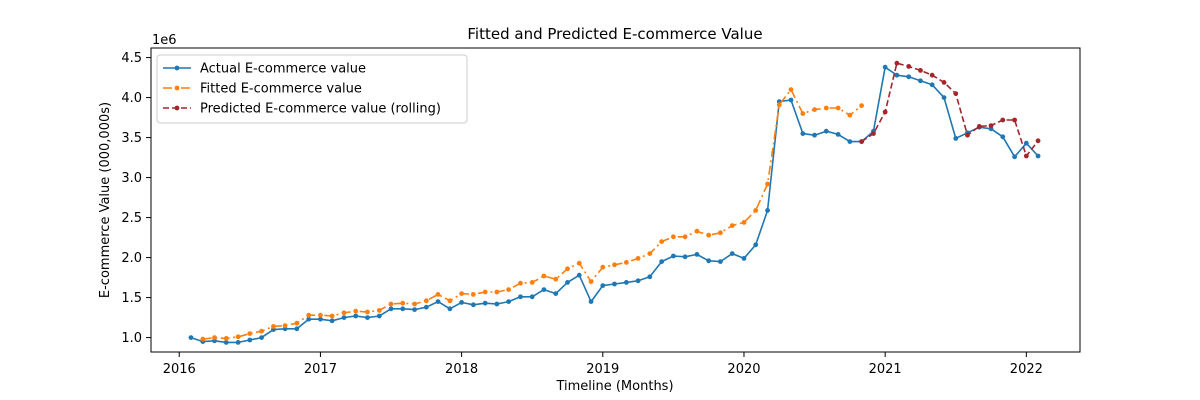 This screenshot has height=400, width=1200. What do you see at coordinates (179, 369) in the screenshot?
I see `x-tick-label: 2016` at bounding box center [179, 369].